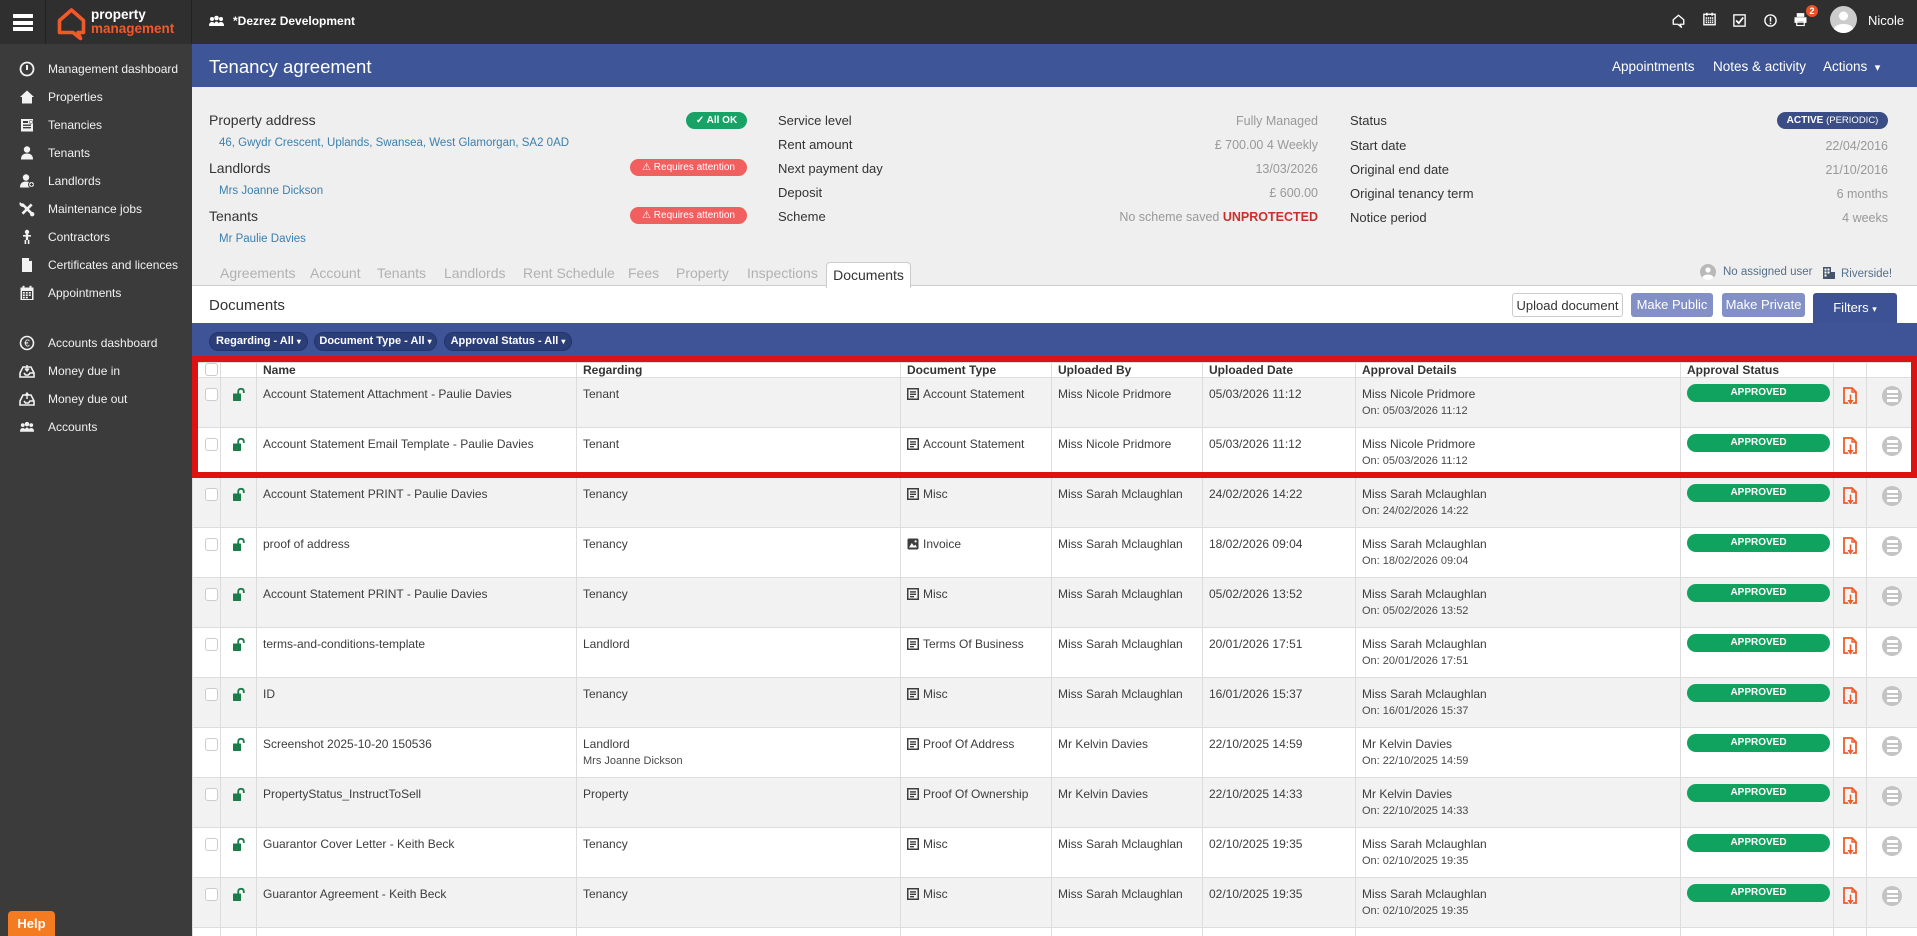  I want to click on svg-text: management, so click(133, 28).